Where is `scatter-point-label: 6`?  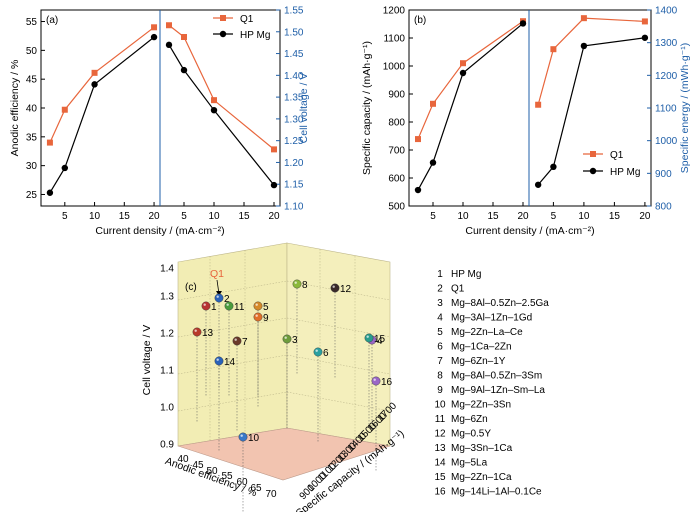 scatter-point-label: 6 is located at coordinates (326, 353).